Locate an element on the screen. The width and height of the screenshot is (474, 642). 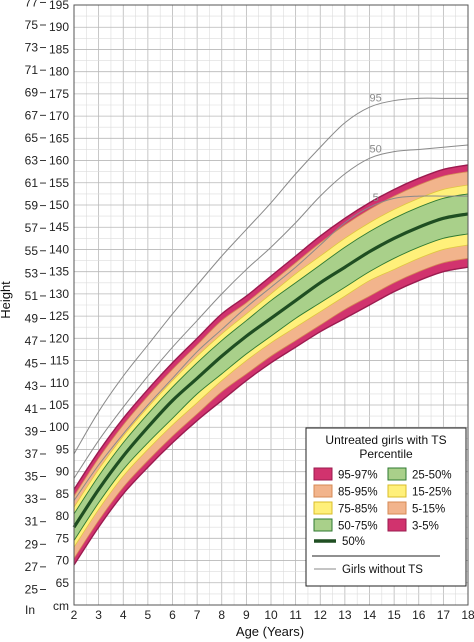
legend-label: 50-75% is located at coordinates (358, 527).